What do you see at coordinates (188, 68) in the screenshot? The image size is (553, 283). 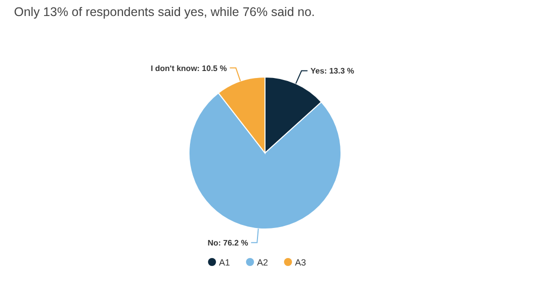 I see `data-label: I don't know: 10.5 %` at bounding box center [188, 68].